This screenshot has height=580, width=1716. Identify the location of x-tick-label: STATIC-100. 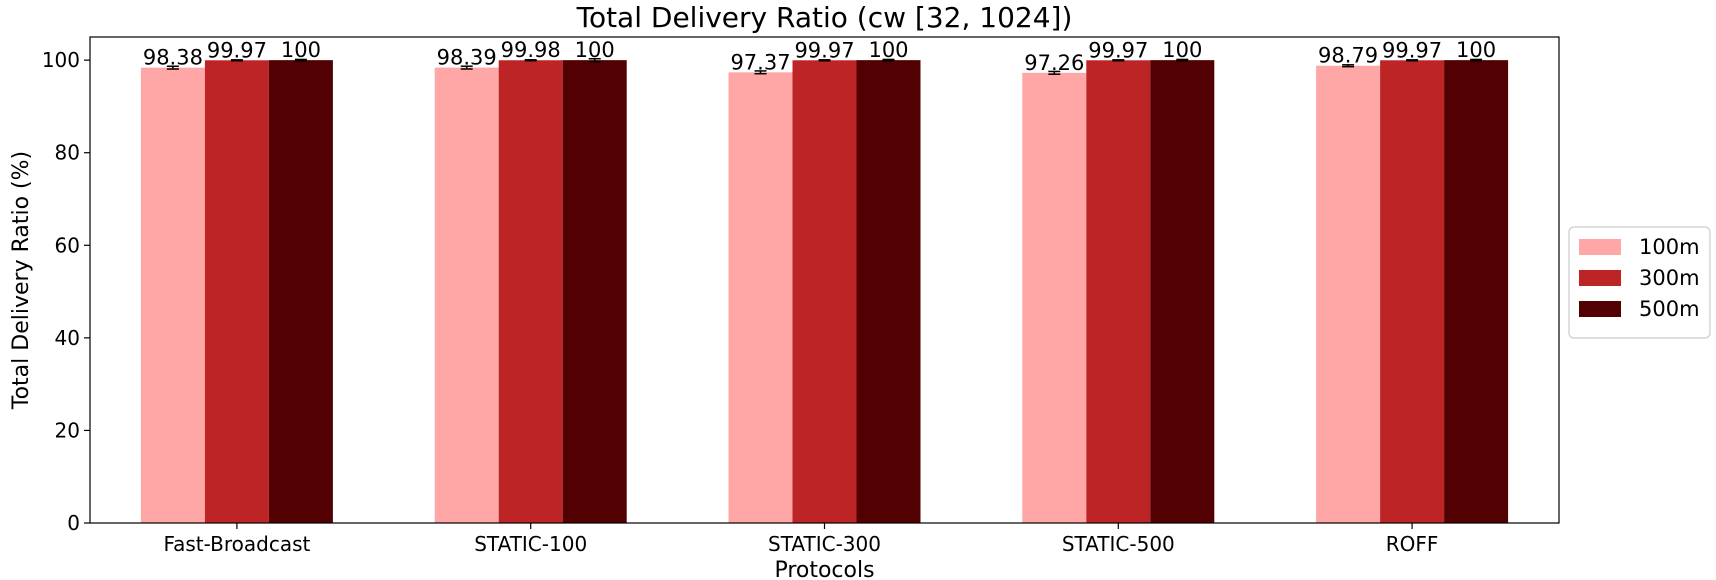
(530, 544).